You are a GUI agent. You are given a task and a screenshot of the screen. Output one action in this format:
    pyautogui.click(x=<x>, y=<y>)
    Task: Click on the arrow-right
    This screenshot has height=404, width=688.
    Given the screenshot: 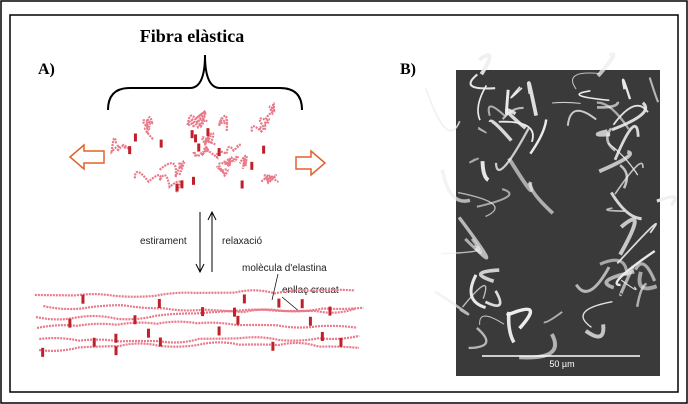 What is the action you would take?
    pyautogui.click(x=311, y=163)
    